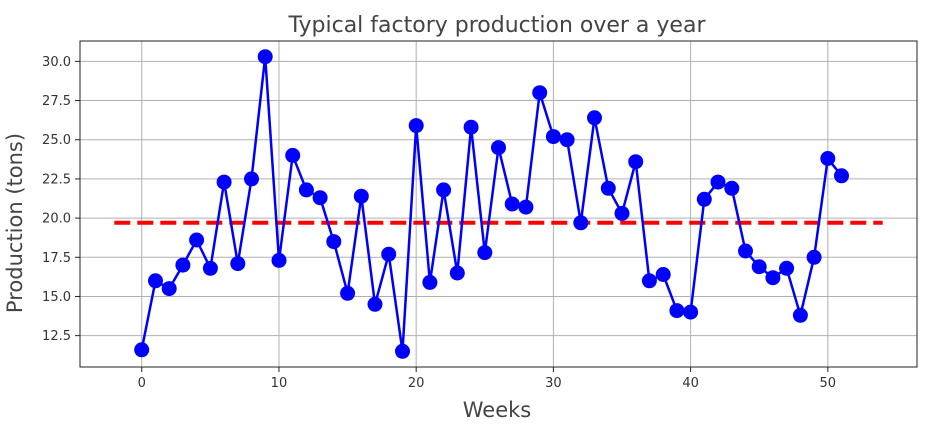  Describe the element at coordinates (56, 258) in the screenshot. I see `y-tick-label: 17.5` at that location.